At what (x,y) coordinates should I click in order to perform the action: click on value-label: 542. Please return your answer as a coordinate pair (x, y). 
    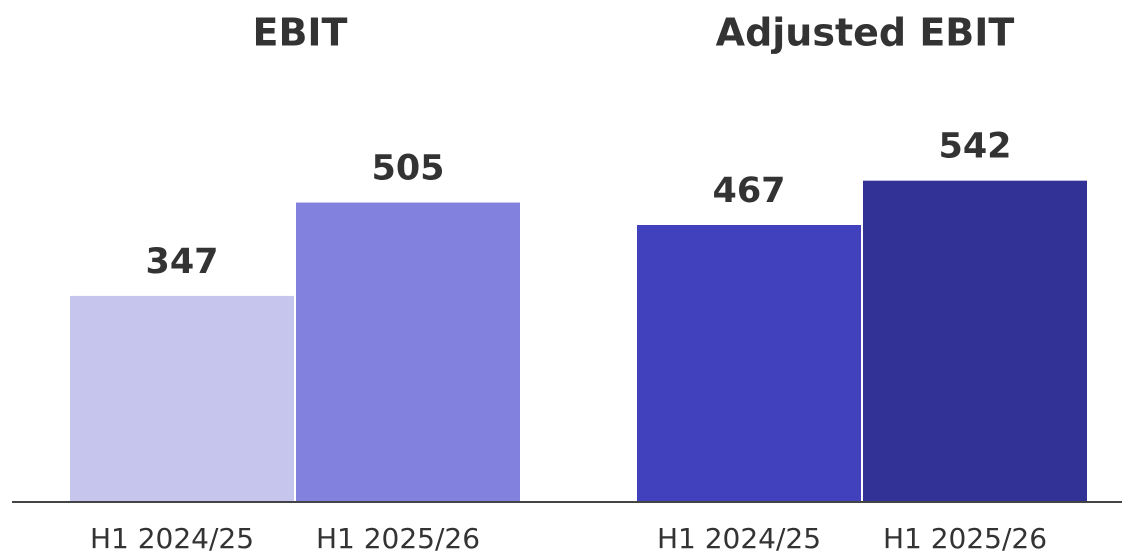
    Looking at the image, I should click on (974, 147).